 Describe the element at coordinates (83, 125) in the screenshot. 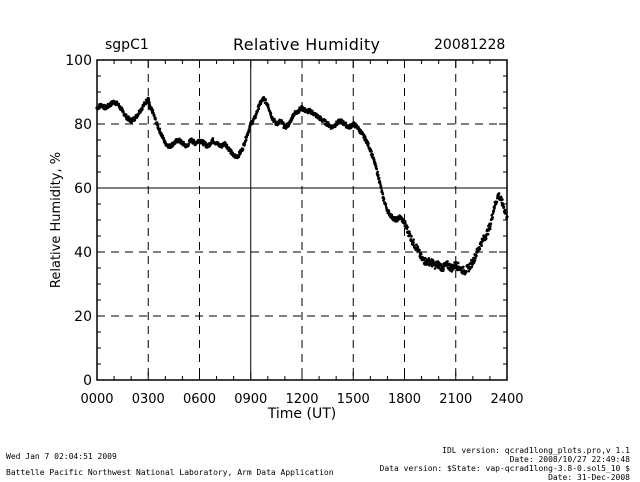

I see `y-tick-label: 80` at that location.